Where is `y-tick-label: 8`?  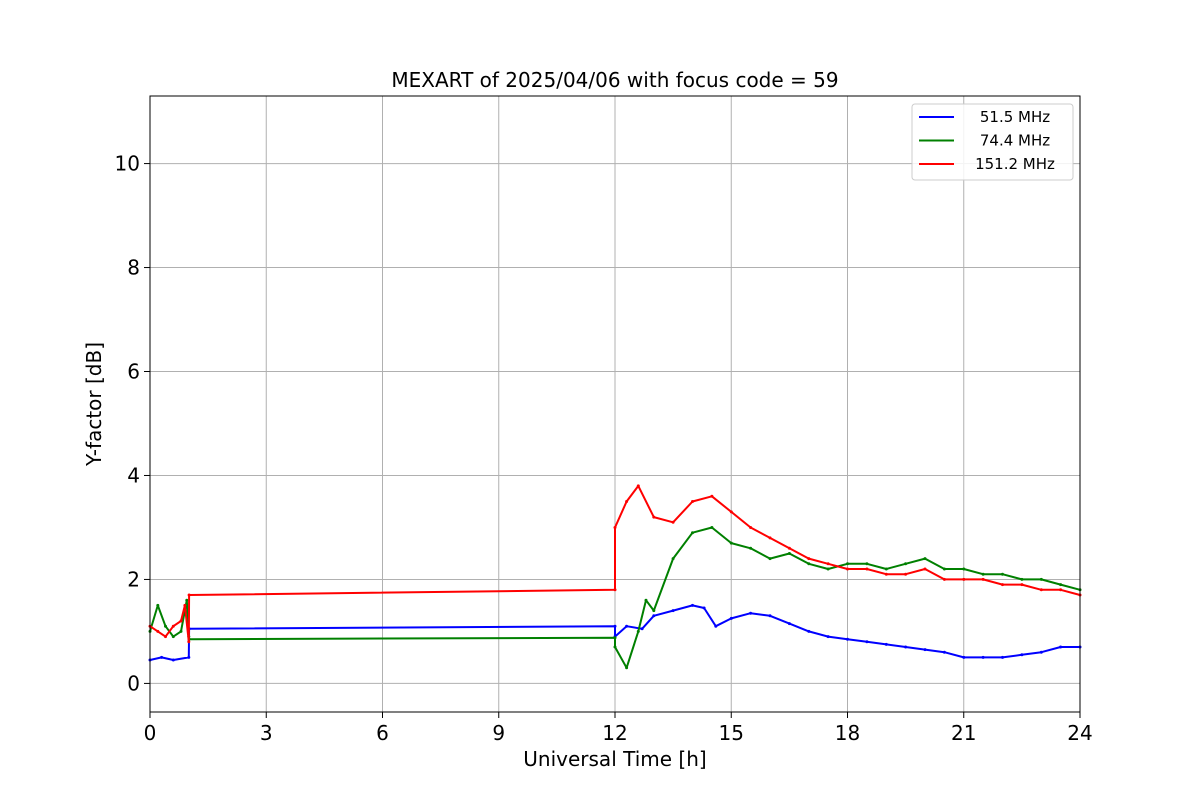
y-tick-label: 8 is located at coordinates (133, 268).